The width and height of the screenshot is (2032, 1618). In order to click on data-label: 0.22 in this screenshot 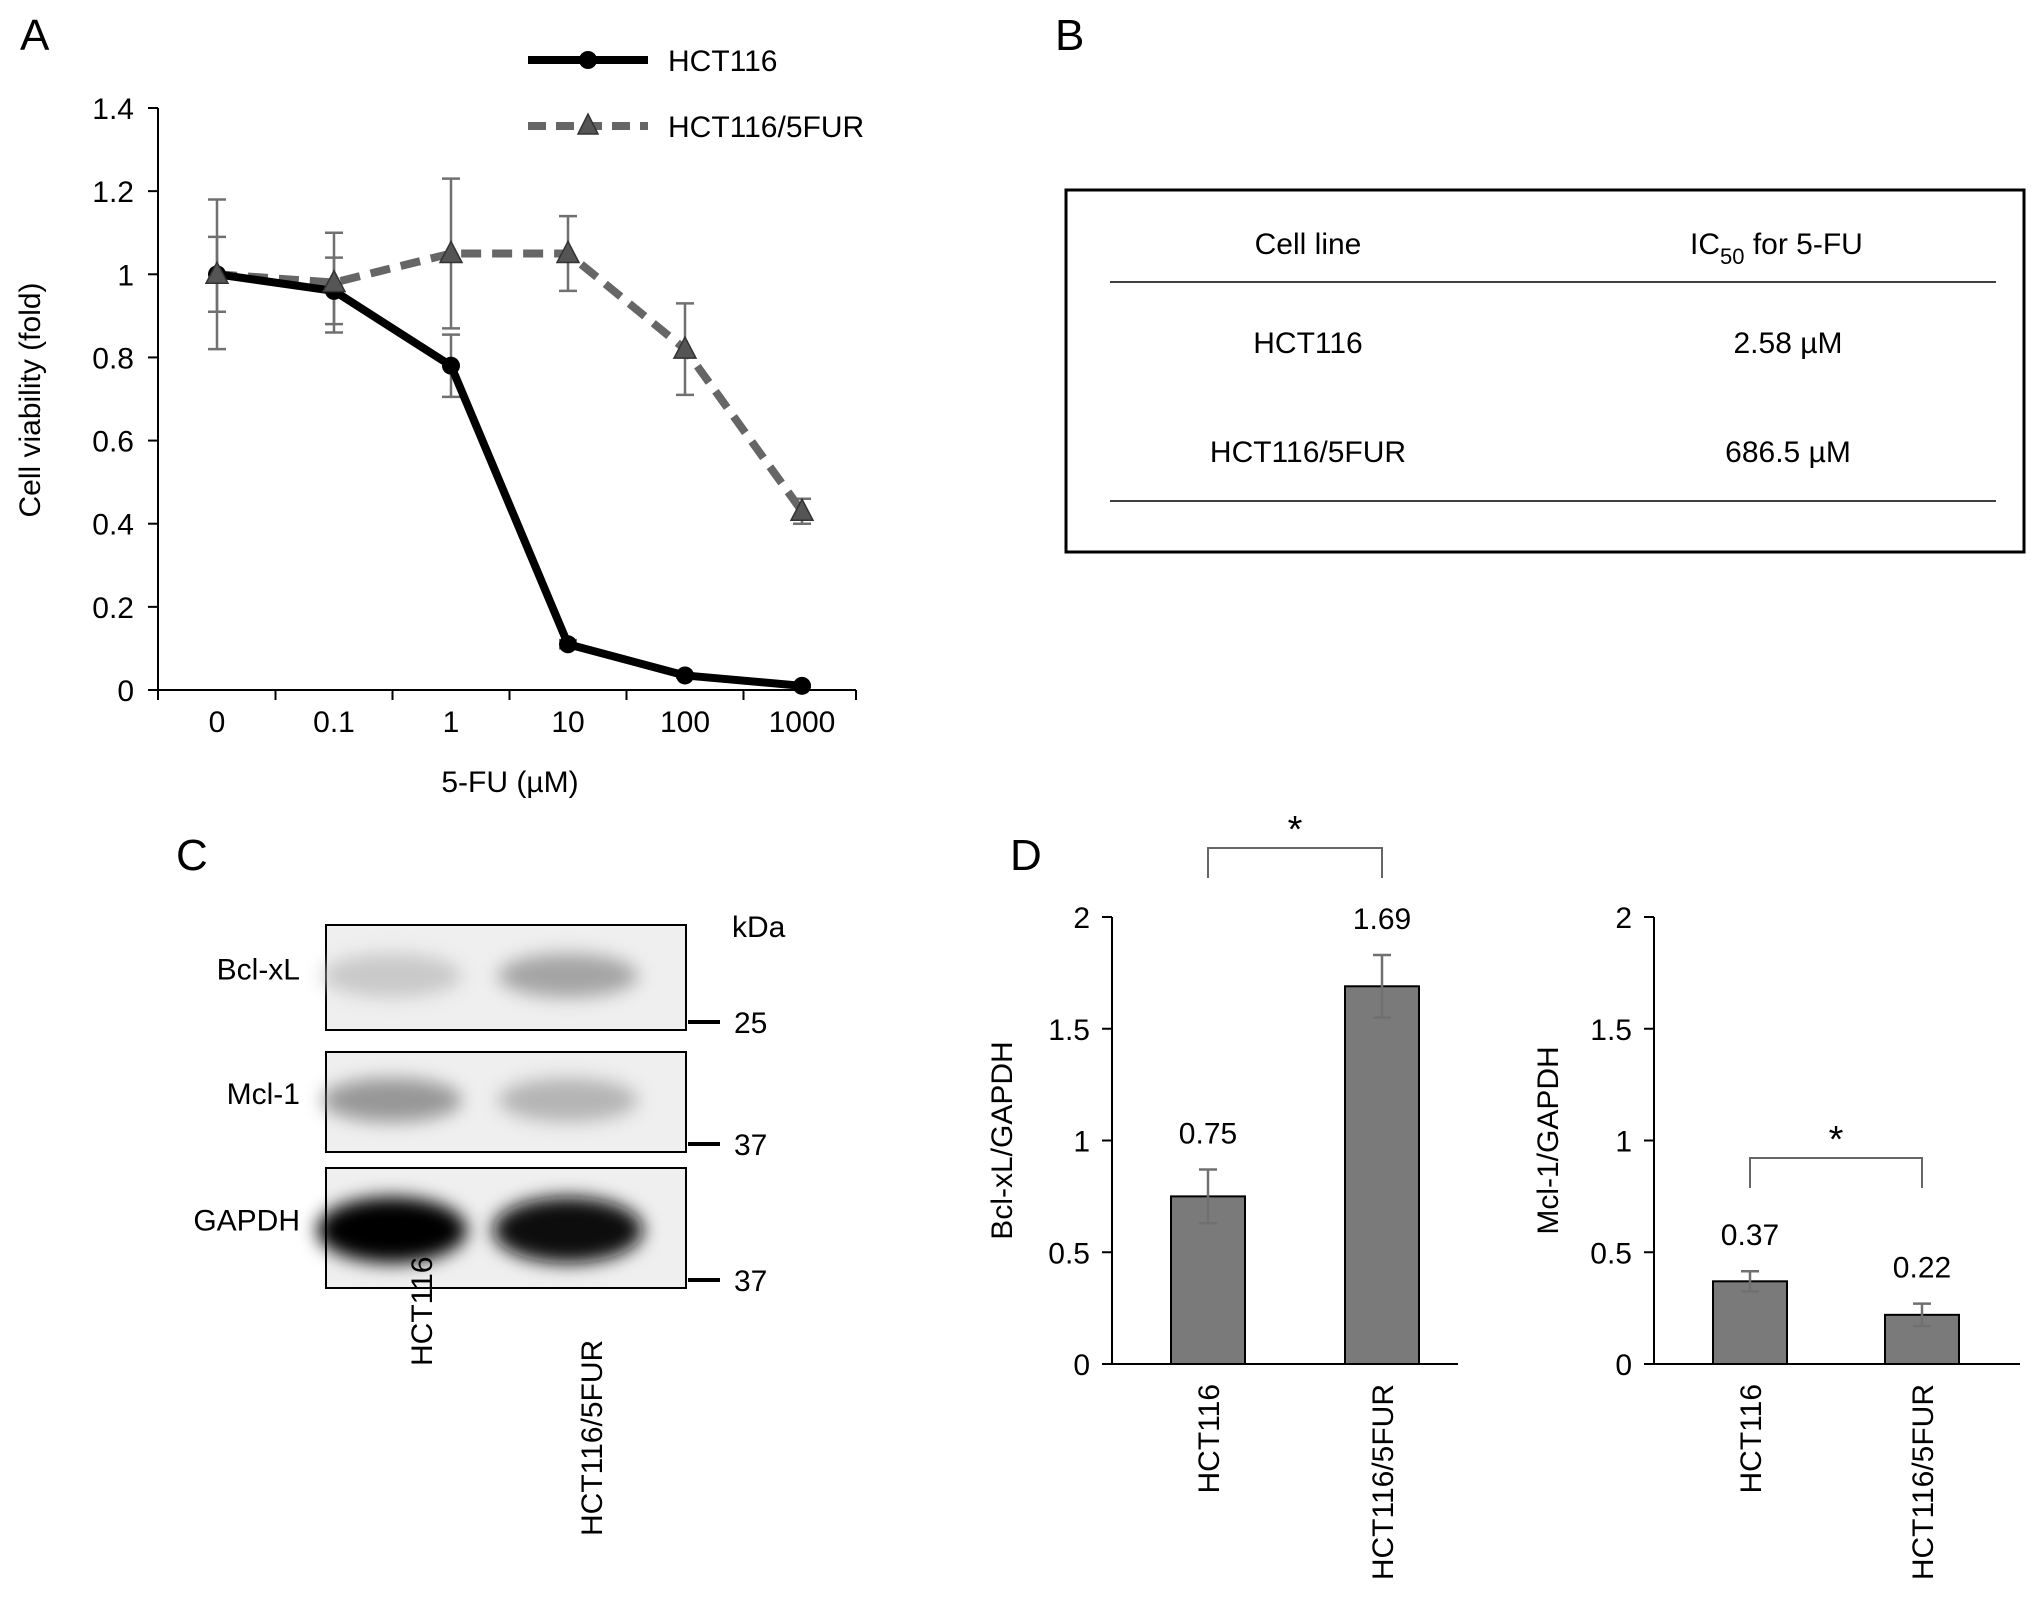, I will do `click(1922, 1268)`.